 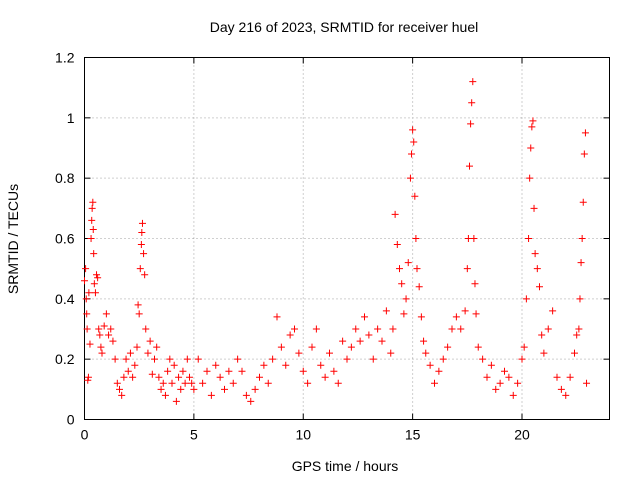 I want to click on x-tick-label: 20, so click(x=522, y=435).